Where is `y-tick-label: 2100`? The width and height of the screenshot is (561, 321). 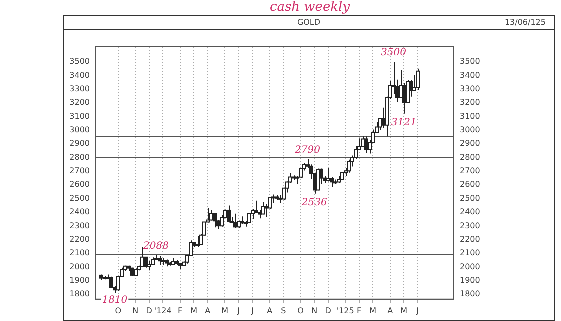 y-tick-label: 2100 is located at coordinates (80, 253).